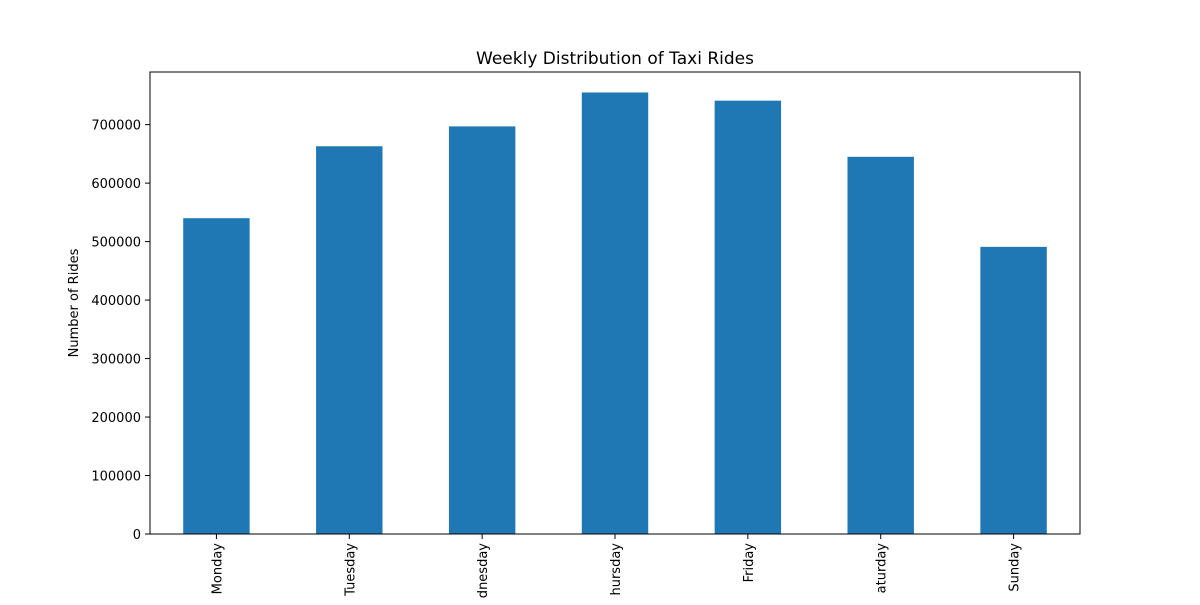  Describe the element at coordinates (1015, 567) in the screenshot. I see `x-tick-label: Sunday` at that location.